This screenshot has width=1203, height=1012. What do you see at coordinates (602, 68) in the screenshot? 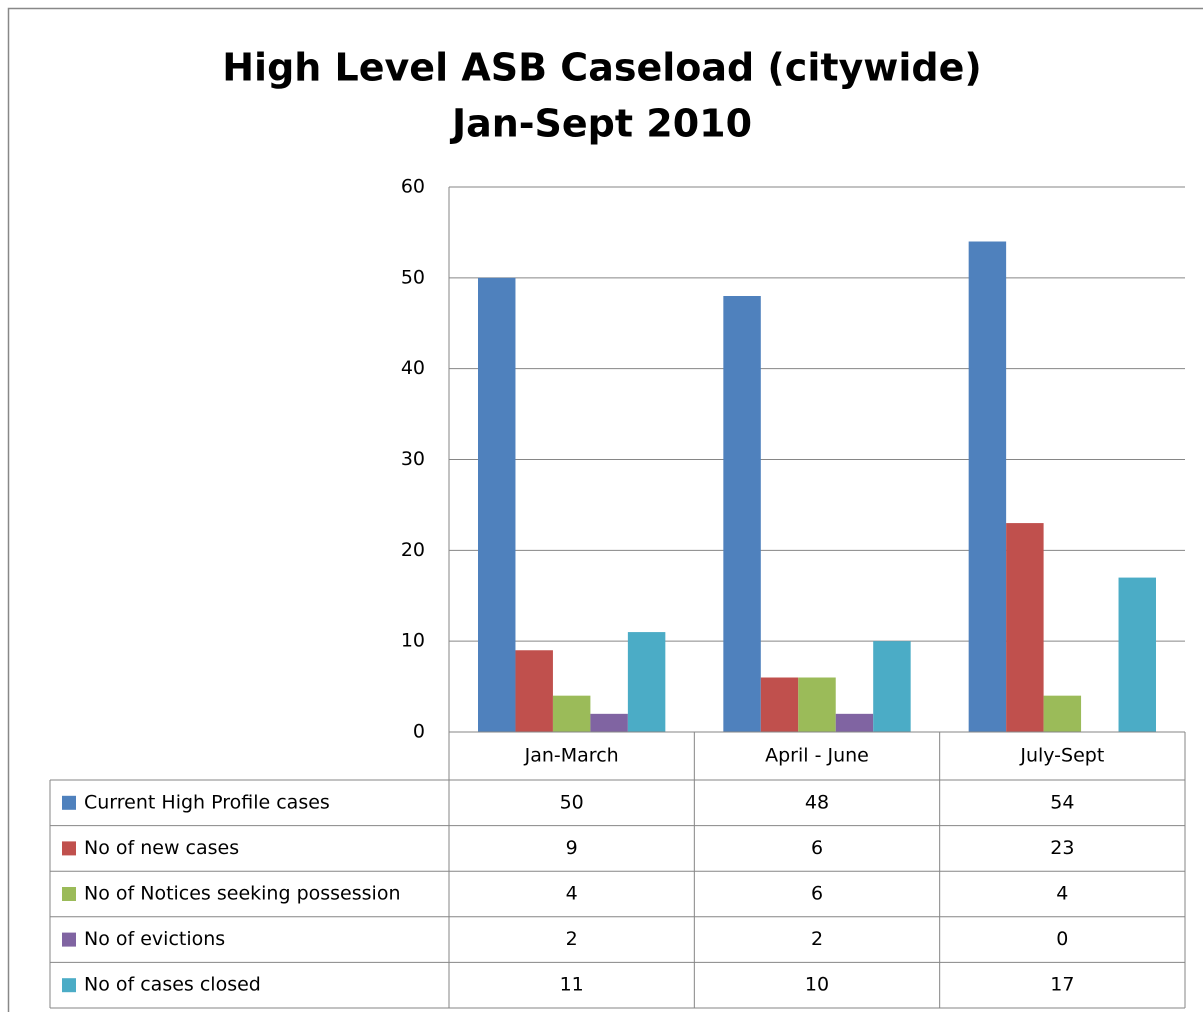
I see `chart-title: High Level ASB Caseload (citywide)` at bounding box center [602, 68].